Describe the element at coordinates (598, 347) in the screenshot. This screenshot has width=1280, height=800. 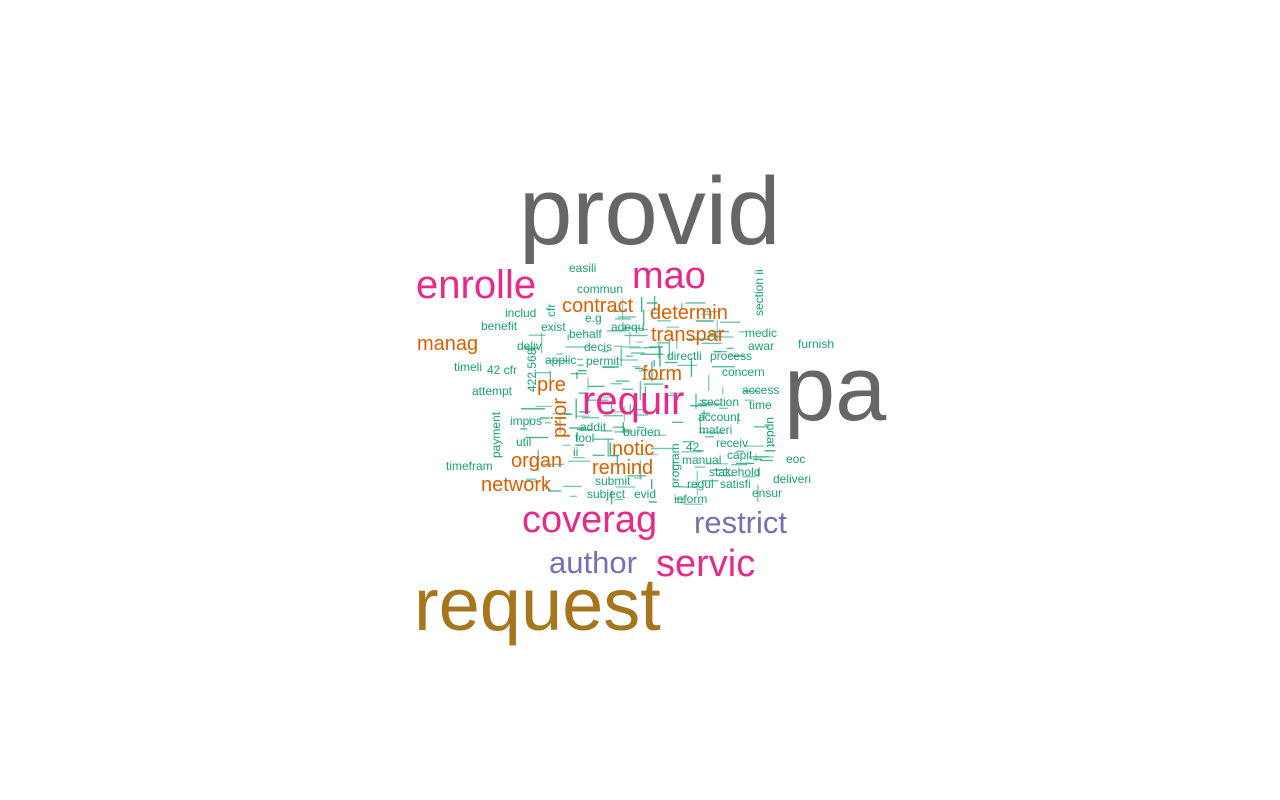
I see `word-decis: decis` at that location.